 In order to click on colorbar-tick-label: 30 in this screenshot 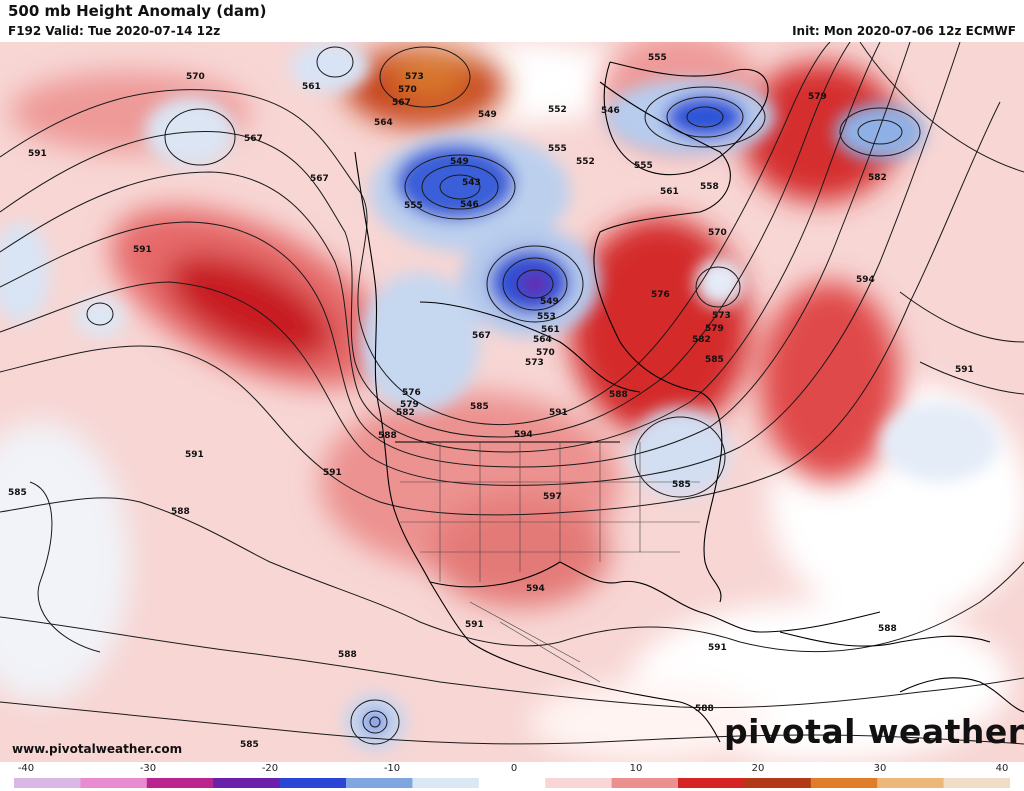, I will do `click(880, 768)`.